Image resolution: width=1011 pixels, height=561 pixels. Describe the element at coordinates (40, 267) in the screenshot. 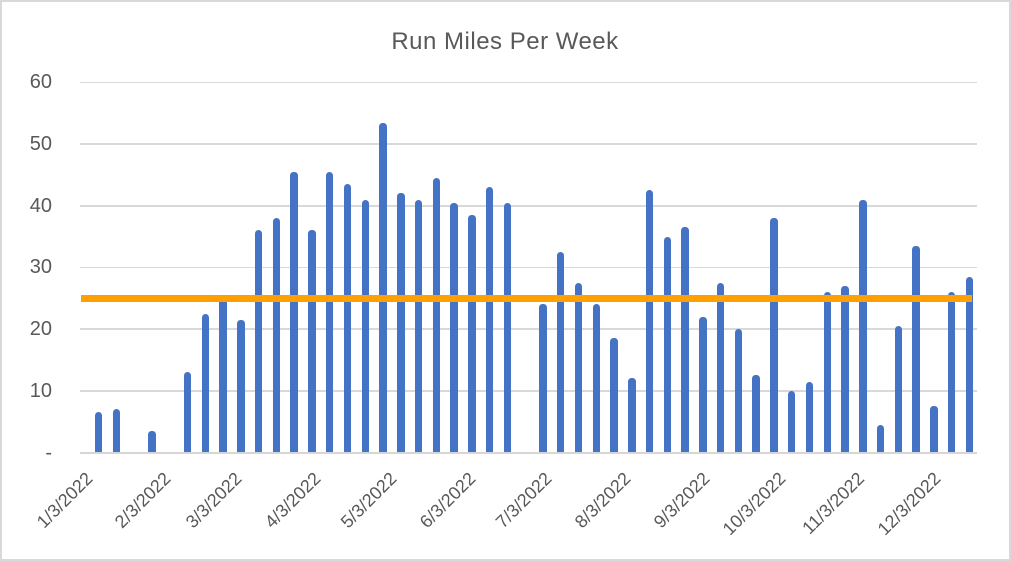

I see `y-tick-label: 30` at that location.